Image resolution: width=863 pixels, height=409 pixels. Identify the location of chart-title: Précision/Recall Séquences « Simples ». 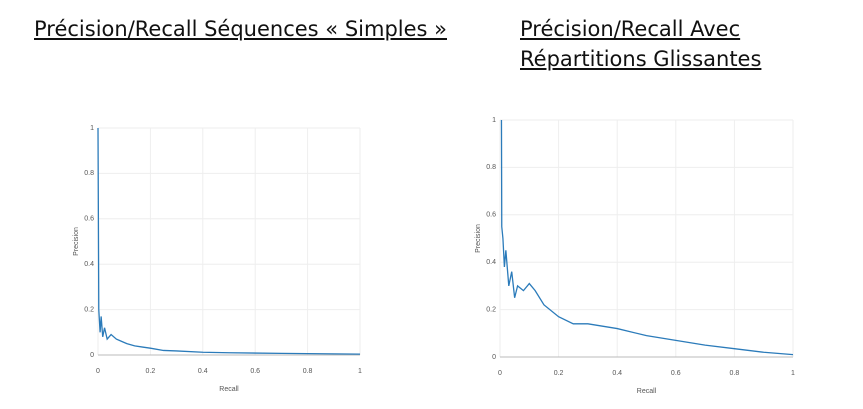
(240, 29).